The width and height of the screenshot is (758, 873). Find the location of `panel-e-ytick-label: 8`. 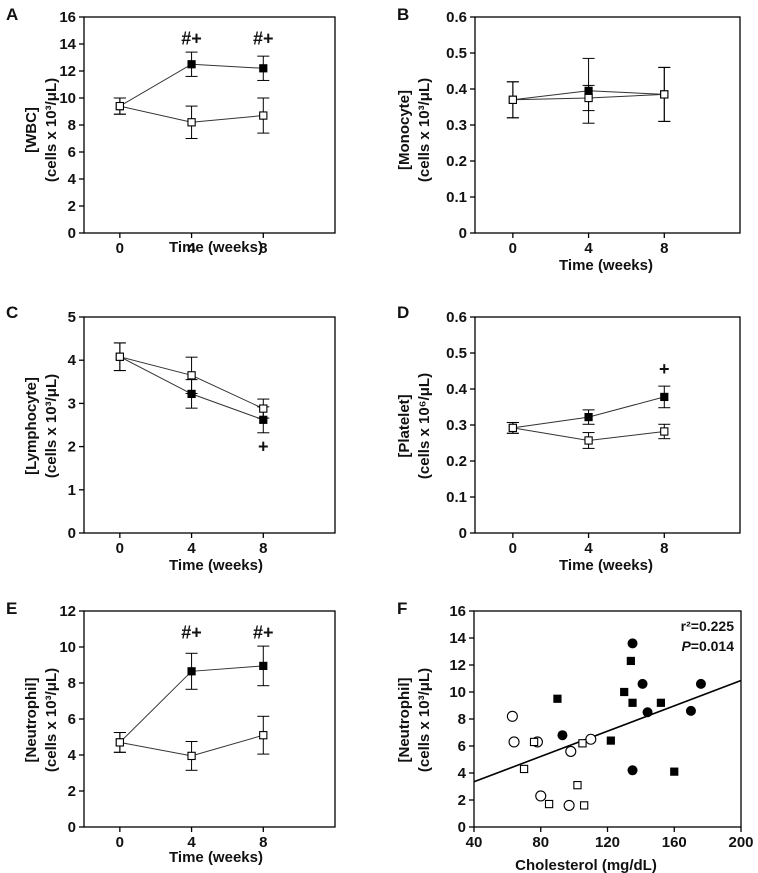

panel-e-ytick-label: 8 is located at coordinates (72, 683).